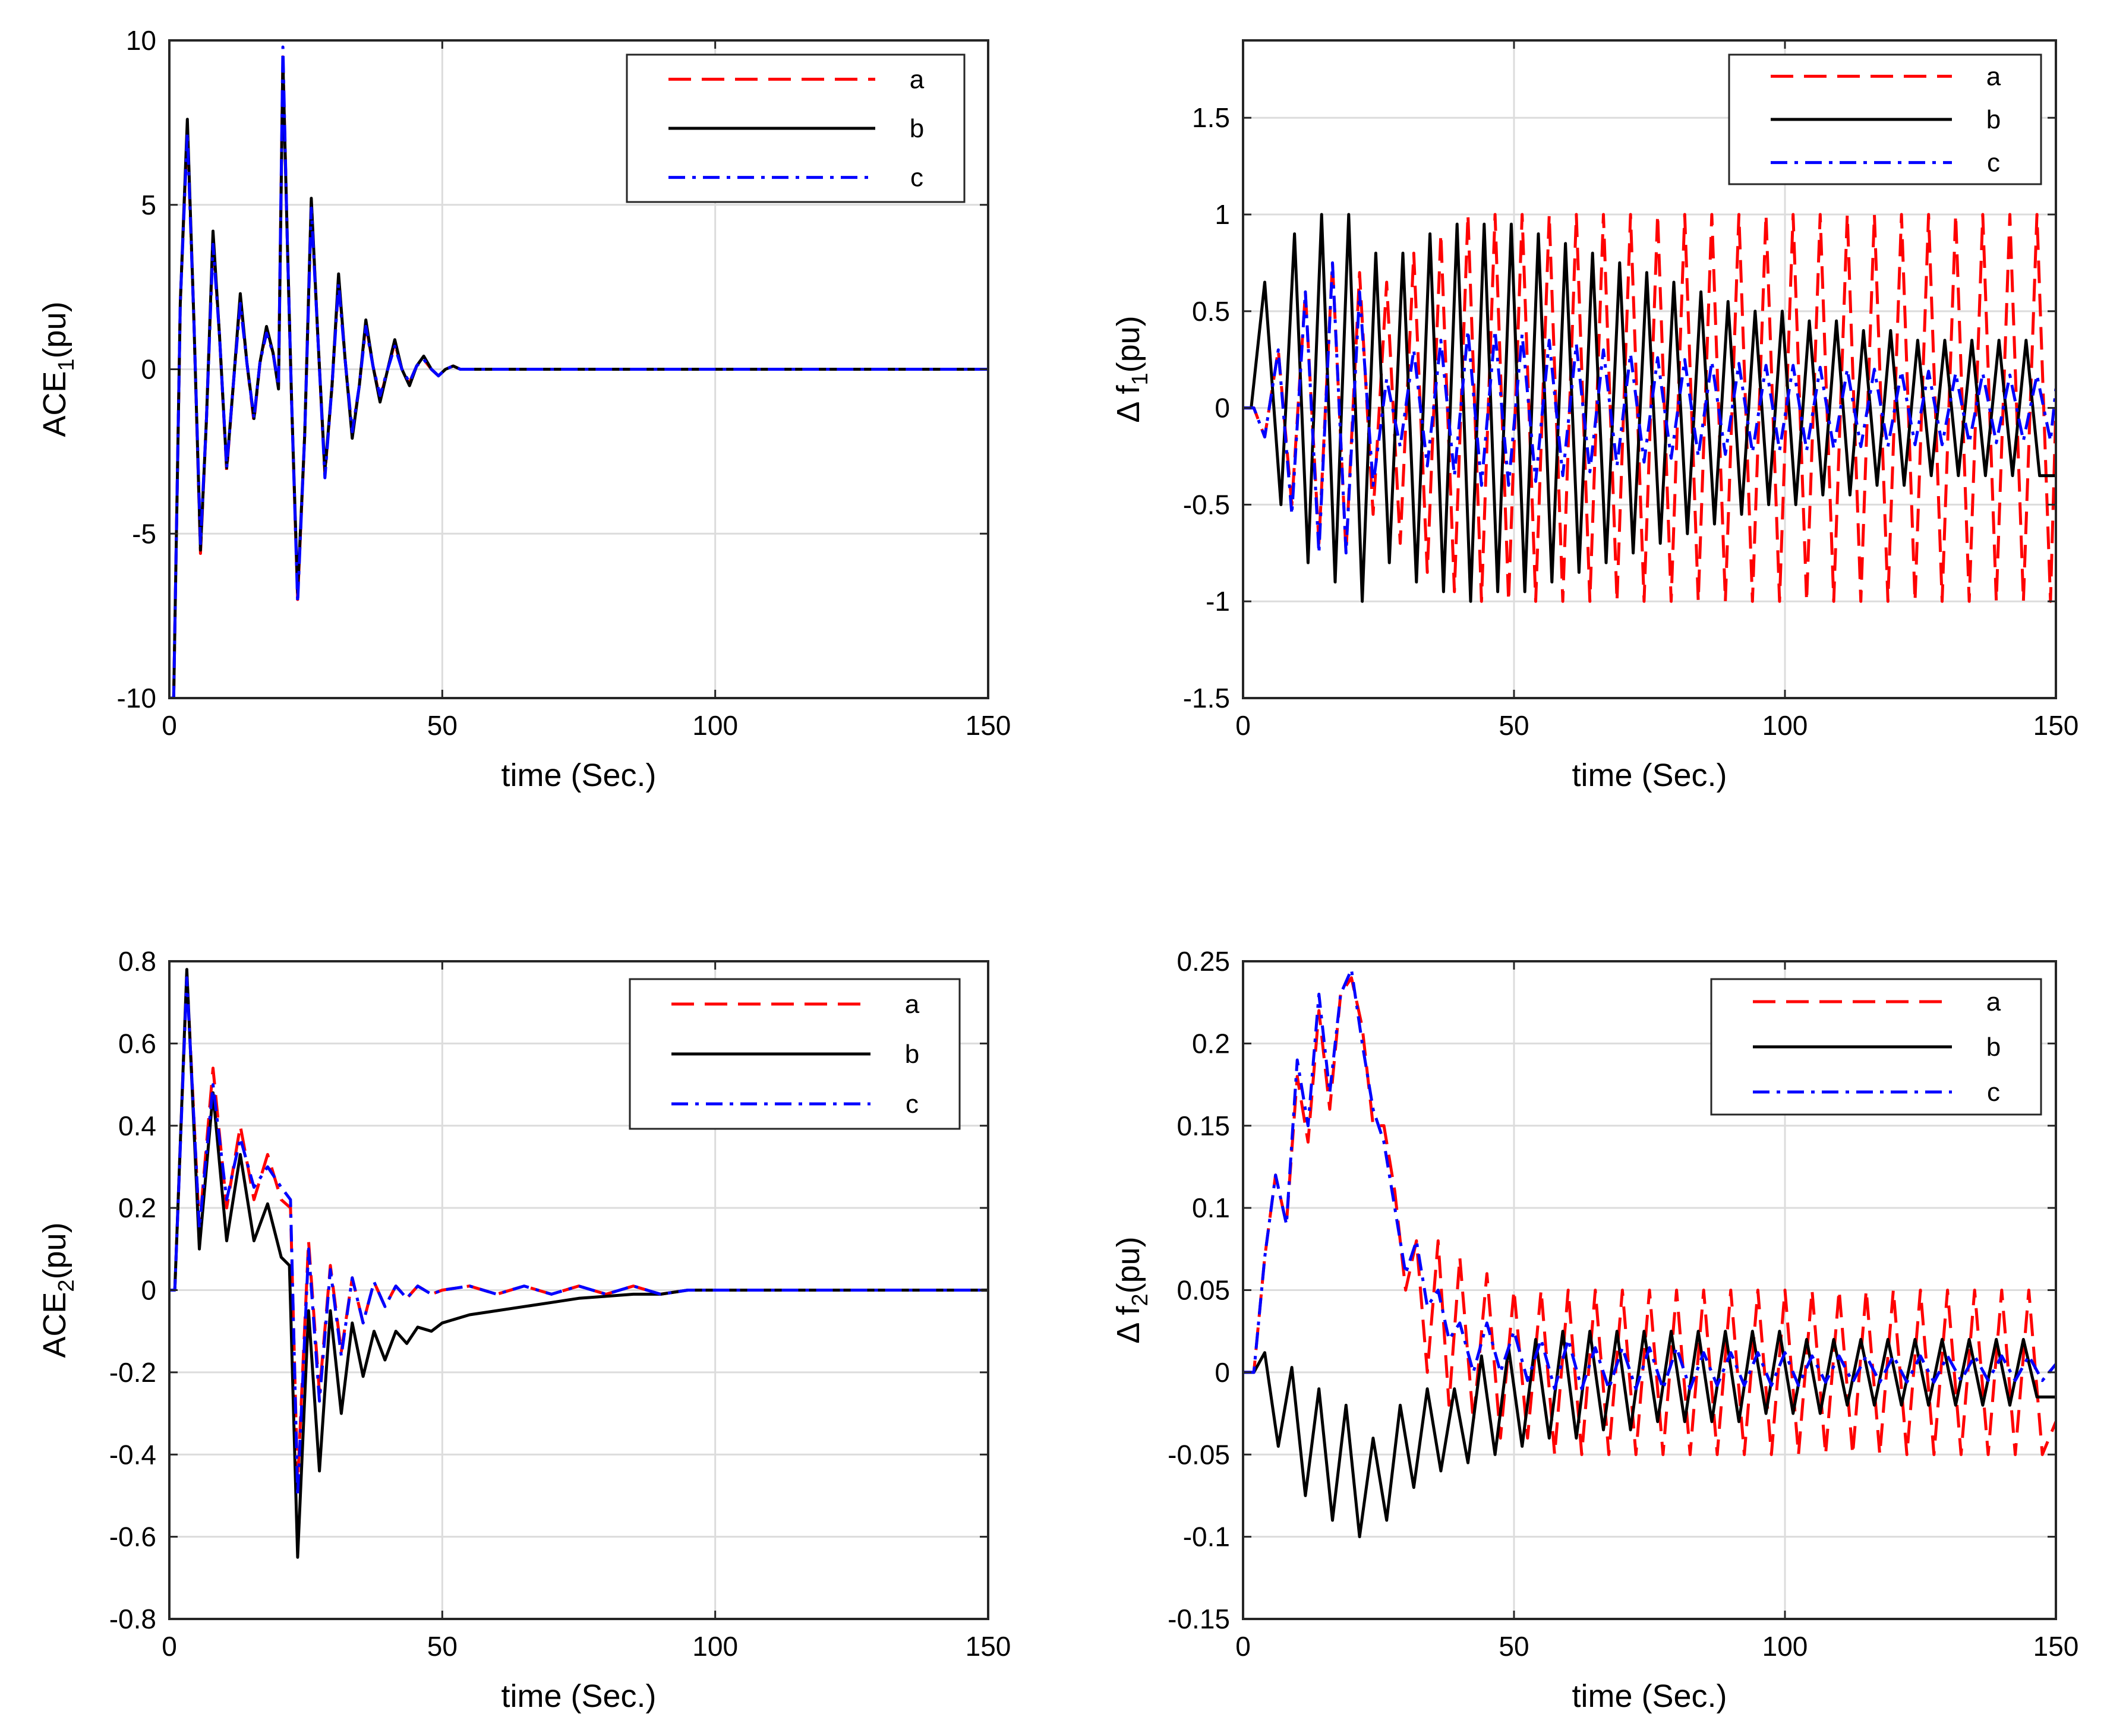 This screenshot has width=2107, height=1736. Describe the element at coordinates (1199, 1619) in the screenshot. I see `y-tick-label: -0.15` at that location.